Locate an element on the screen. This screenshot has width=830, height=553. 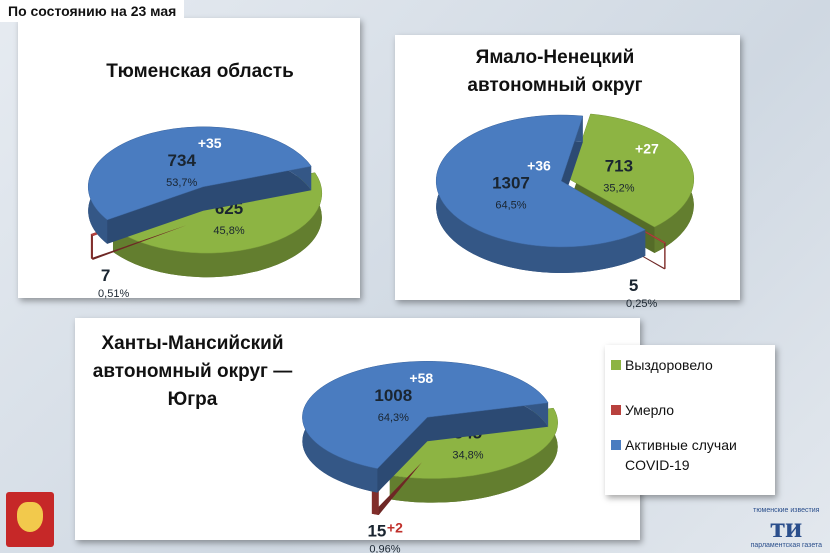
legend-item: Выздоровело is located at coordinates (690, 365).